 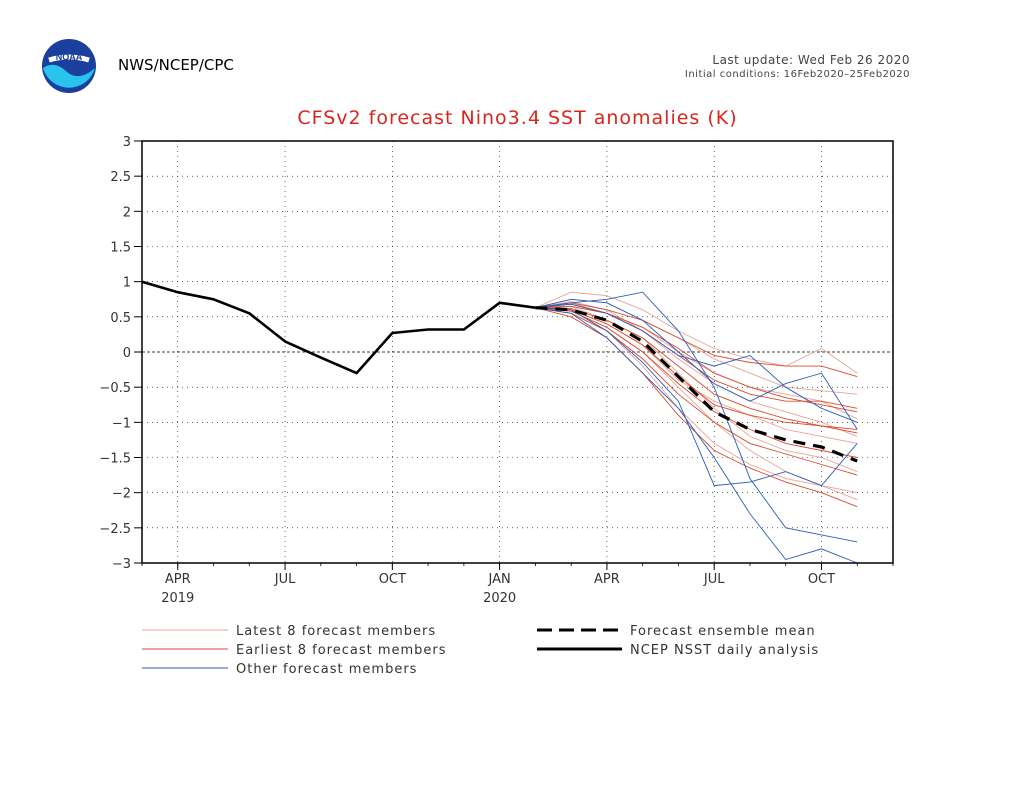 I want to click on chart-title: CFSv2 forecast Nino3.4 SST anomalies (K), so click(x=517, y=118).